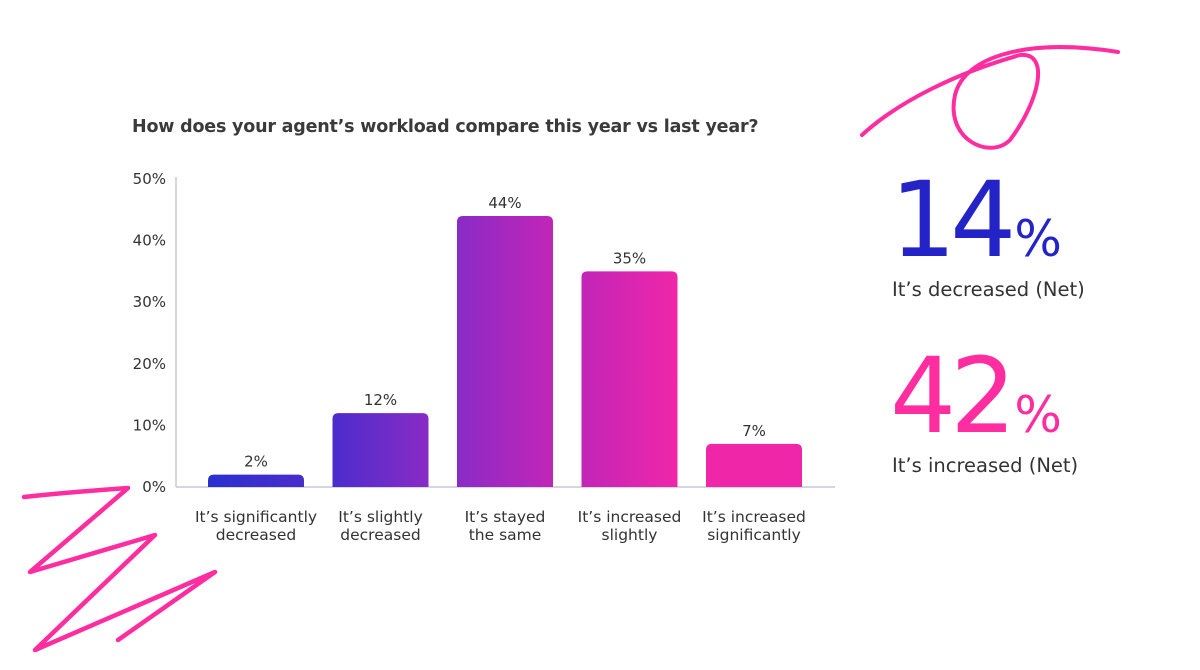 The width and height of the screenshot is (1200, 670). I want to click on stat-decreased-number: 14%, so click(987, 220).